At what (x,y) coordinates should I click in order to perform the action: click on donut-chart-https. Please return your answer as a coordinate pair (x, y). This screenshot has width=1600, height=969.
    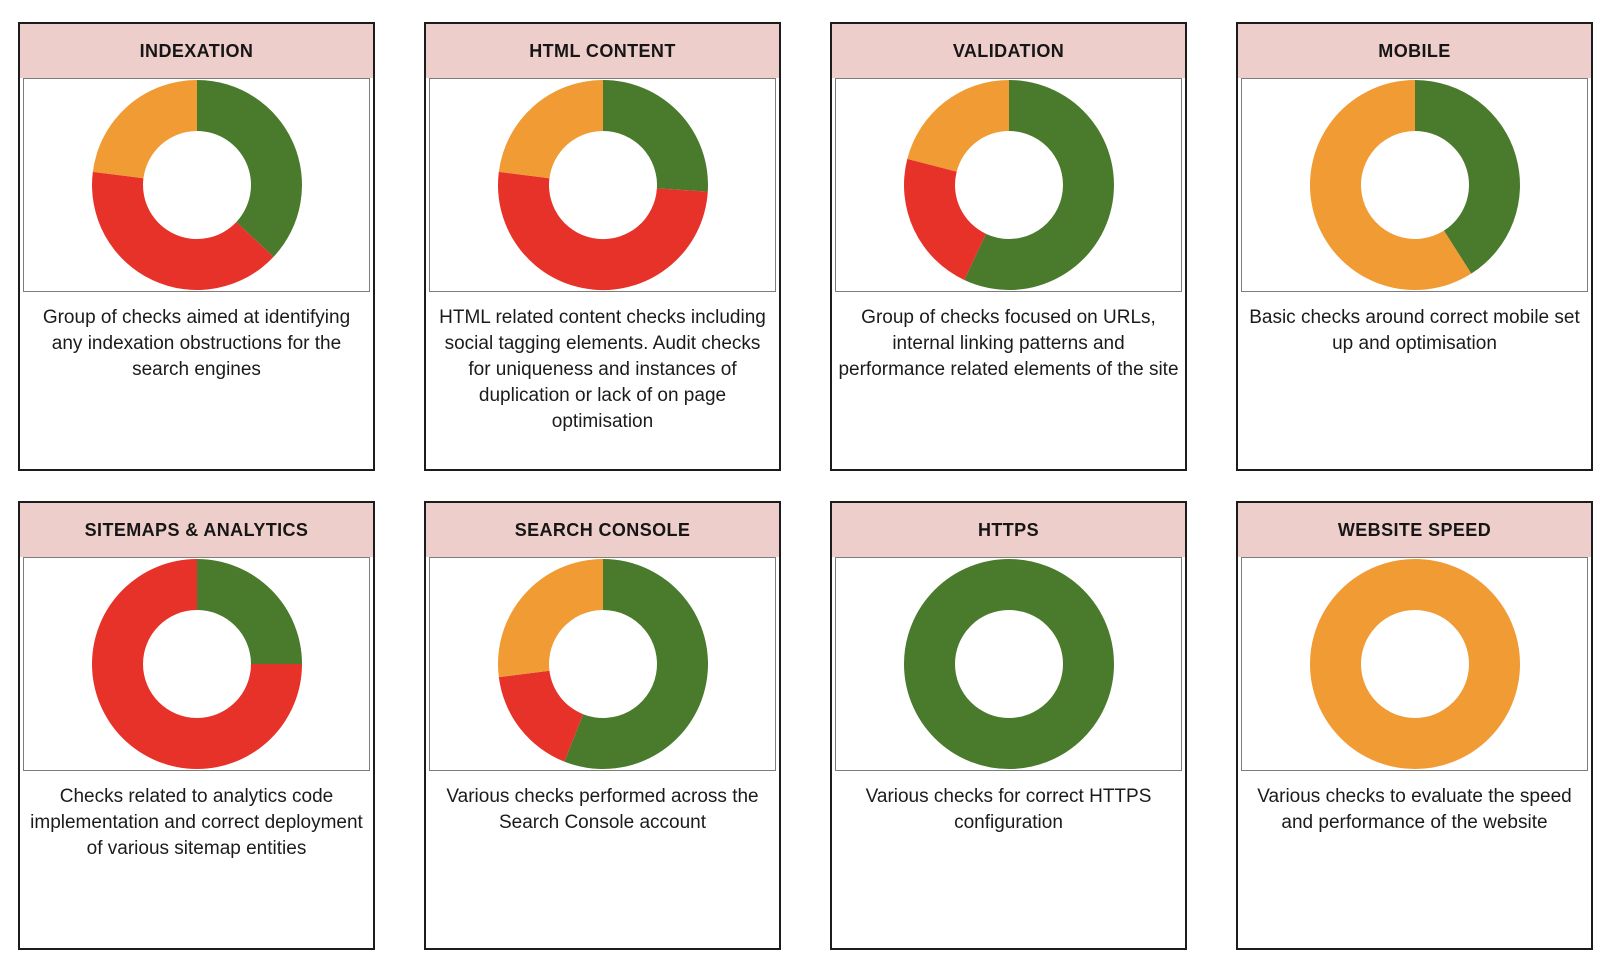
    Looking at the image, I should click on (1008, 664).